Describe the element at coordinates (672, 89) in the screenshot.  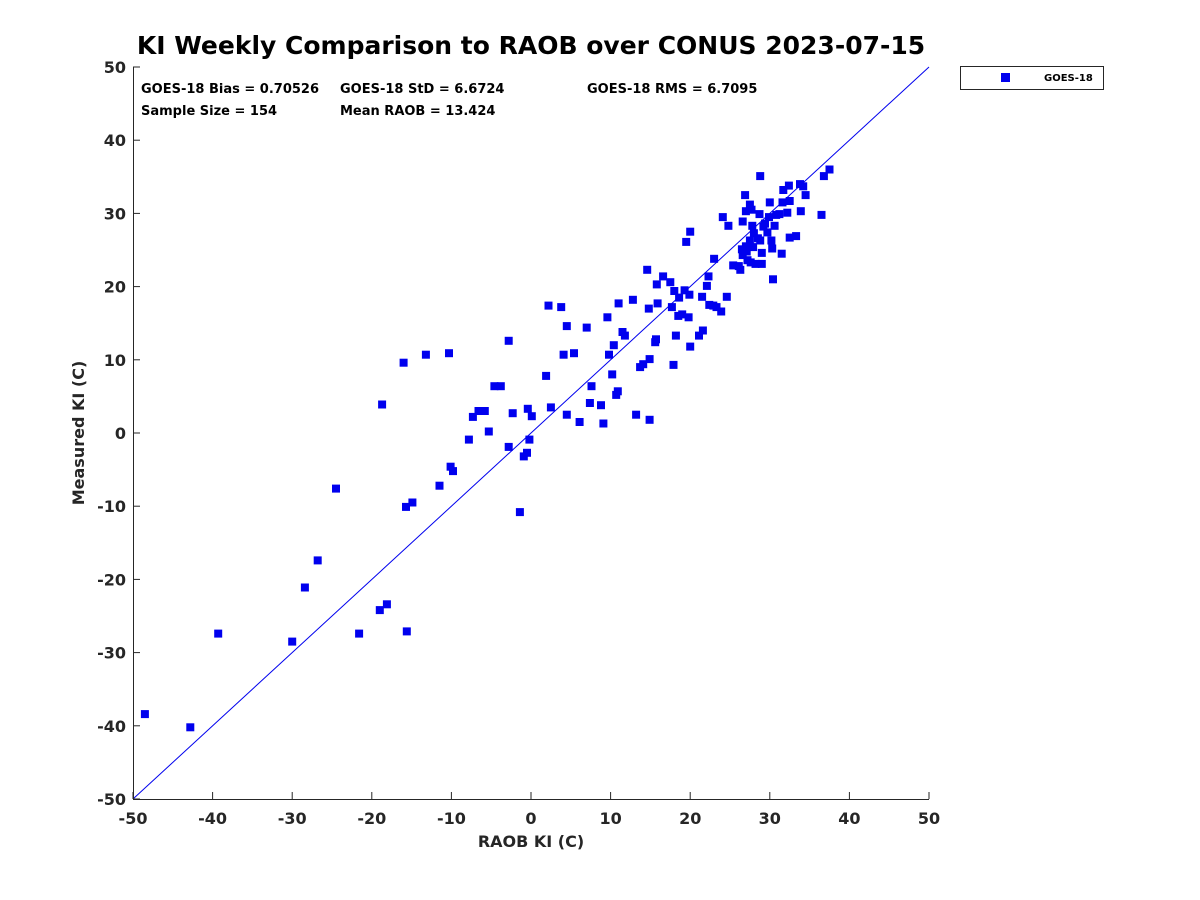
I see `stat-rms: GOES-18 RMS = 6.7095` at that location.